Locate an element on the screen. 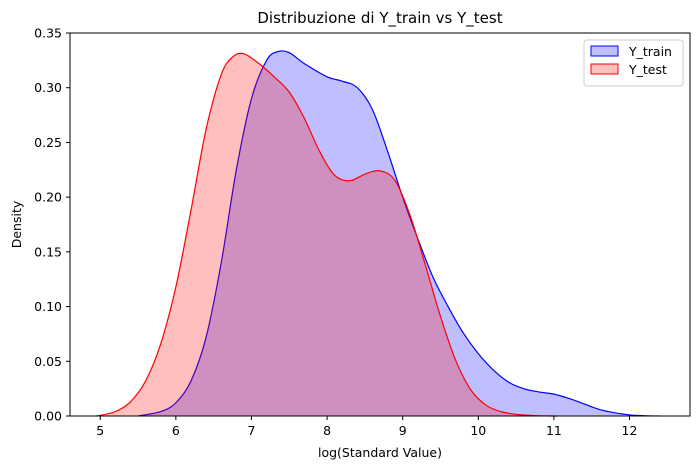  legend-swatch-y-train is located at coordinates (604, 51).